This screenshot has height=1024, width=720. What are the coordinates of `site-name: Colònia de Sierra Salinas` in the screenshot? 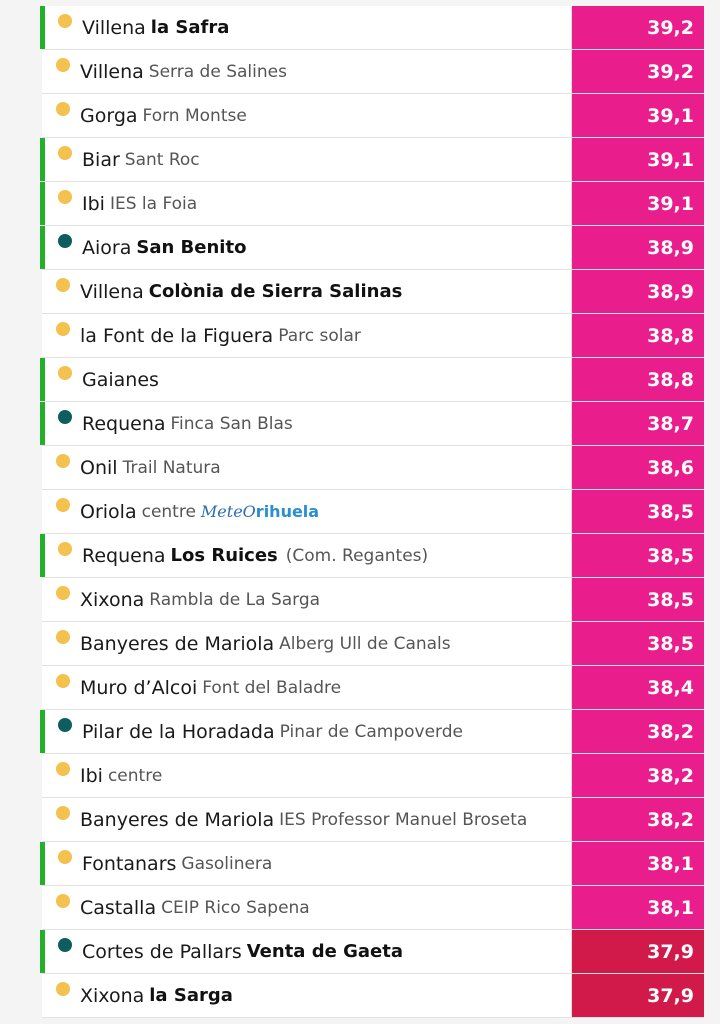 It's located at (275, 291).